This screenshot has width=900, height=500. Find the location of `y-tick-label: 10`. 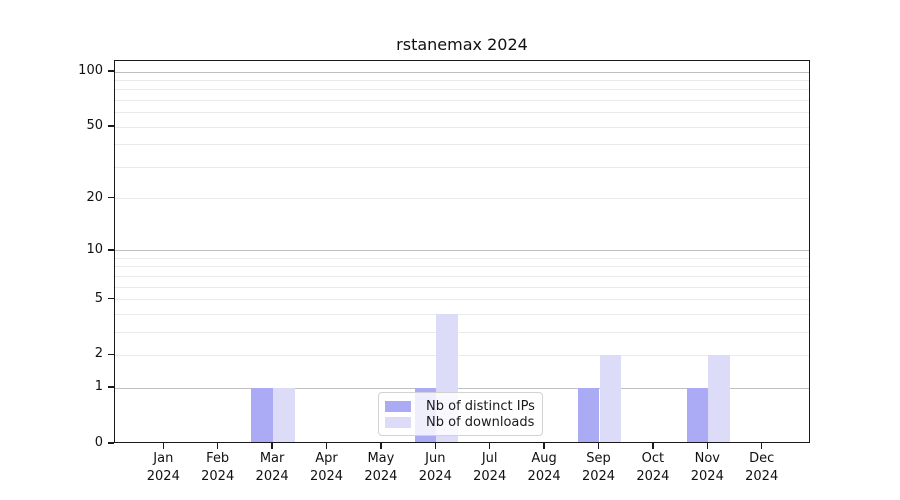

y-tick-label: 10 is located at coordinates (94, 249).